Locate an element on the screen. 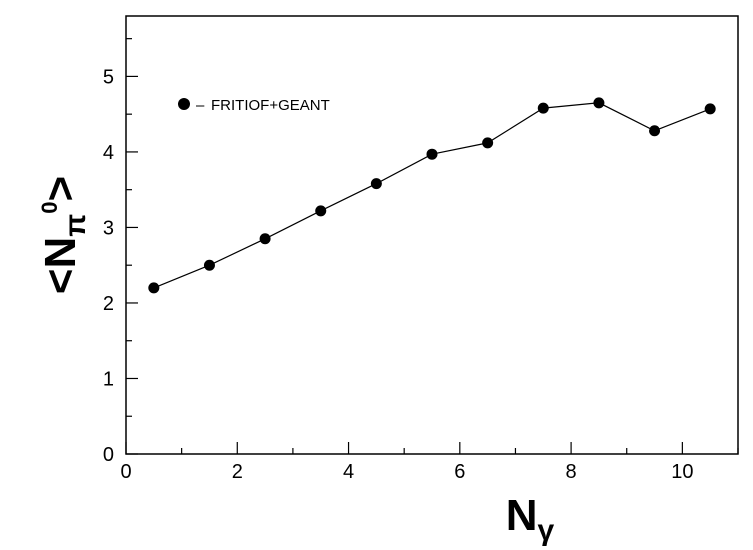 The image size is (753, 550). y-axis-title: <Nπ0> is located at coordinates (64, 235).